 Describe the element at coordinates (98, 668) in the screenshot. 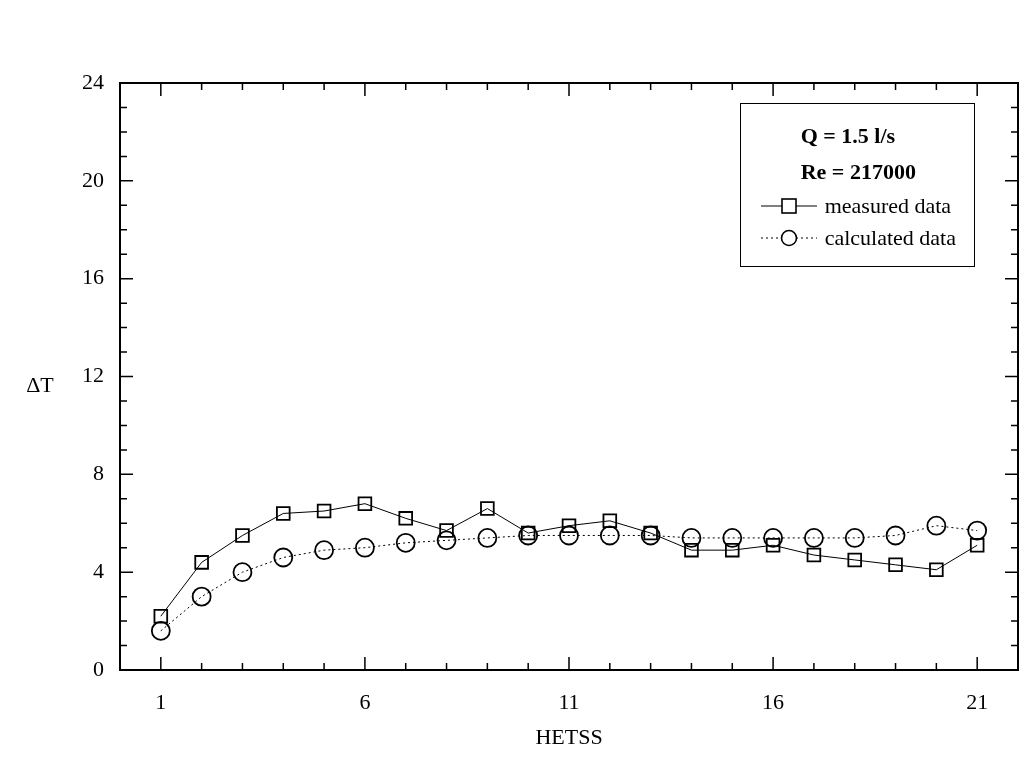

I see `y-tick-label: 0` at that location.